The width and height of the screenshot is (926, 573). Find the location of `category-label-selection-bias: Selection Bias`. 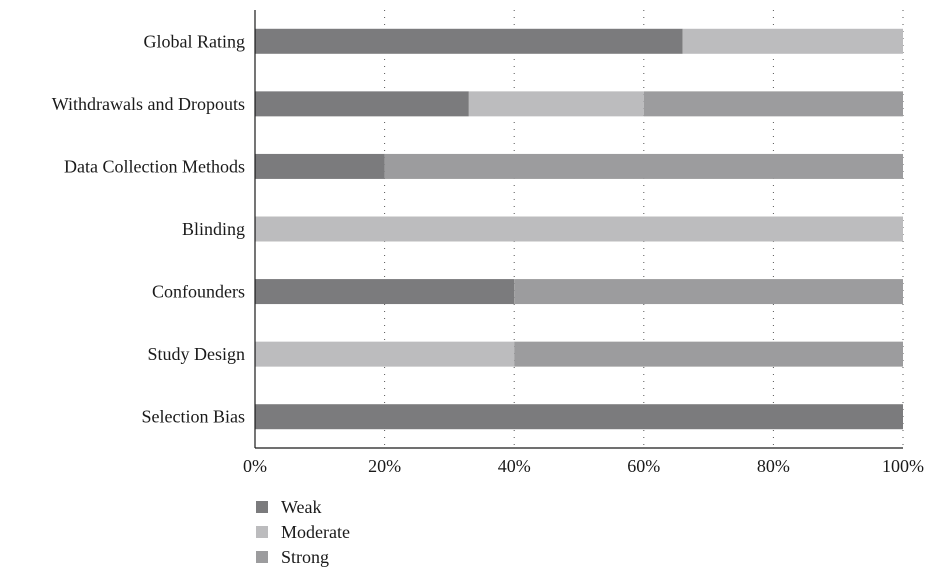

category-label-selection-bias: Selection Bias is located at coordinates (193, 417).